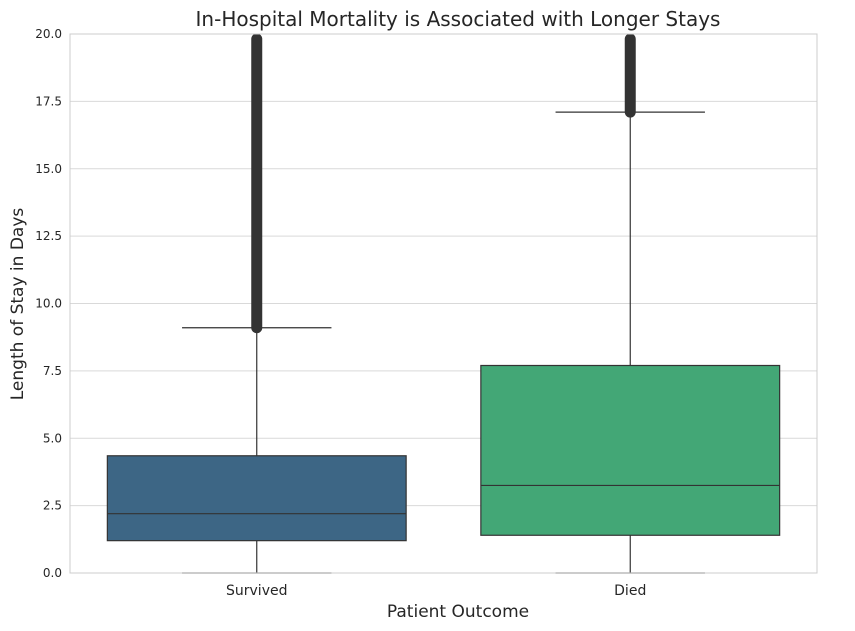  Describe the element at coordinates (52, 371) in the screenshot. I see `y-tick-label: 7.5` at that location.